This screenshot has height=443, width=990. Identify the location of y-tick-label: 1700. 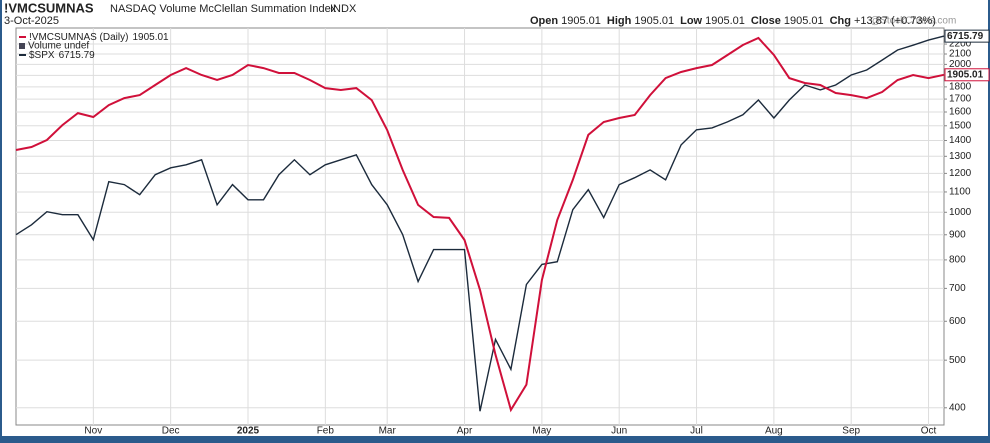
(960, 99).